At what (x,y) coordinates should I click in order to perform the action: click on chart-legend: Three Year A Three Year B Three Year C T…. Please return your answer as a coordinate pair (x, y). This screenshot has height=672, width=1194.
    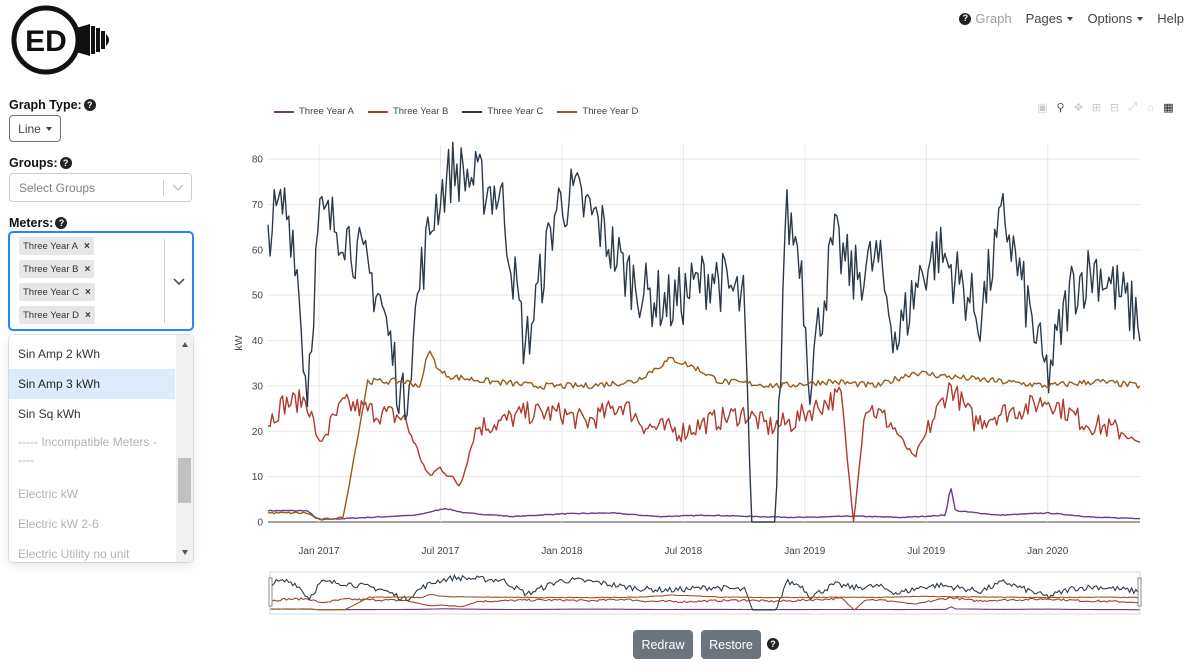
    Looking at the image, I should click on (456, 111).